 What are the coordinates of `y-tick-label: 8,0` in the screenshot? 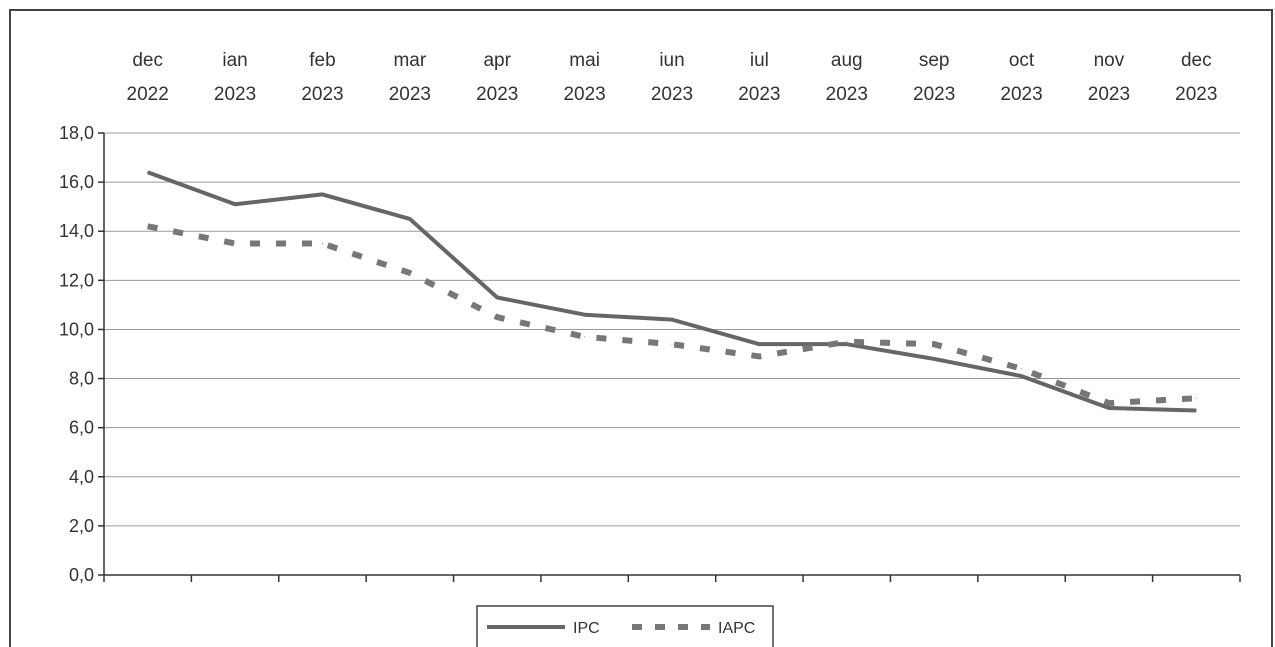 It's located at (81, 379).